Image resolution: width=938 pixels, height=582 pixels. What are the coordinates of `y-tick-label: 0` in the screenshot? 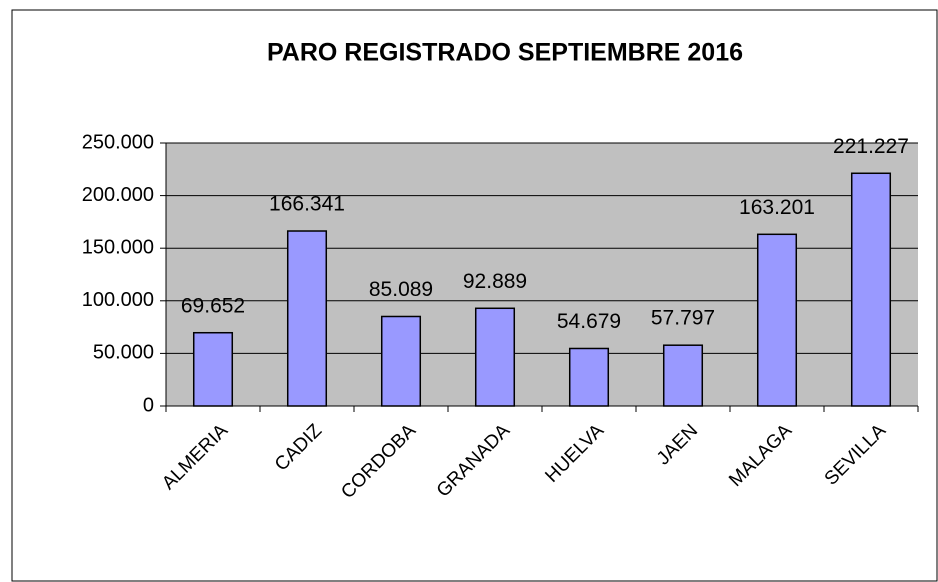 It's located at (148, 405).